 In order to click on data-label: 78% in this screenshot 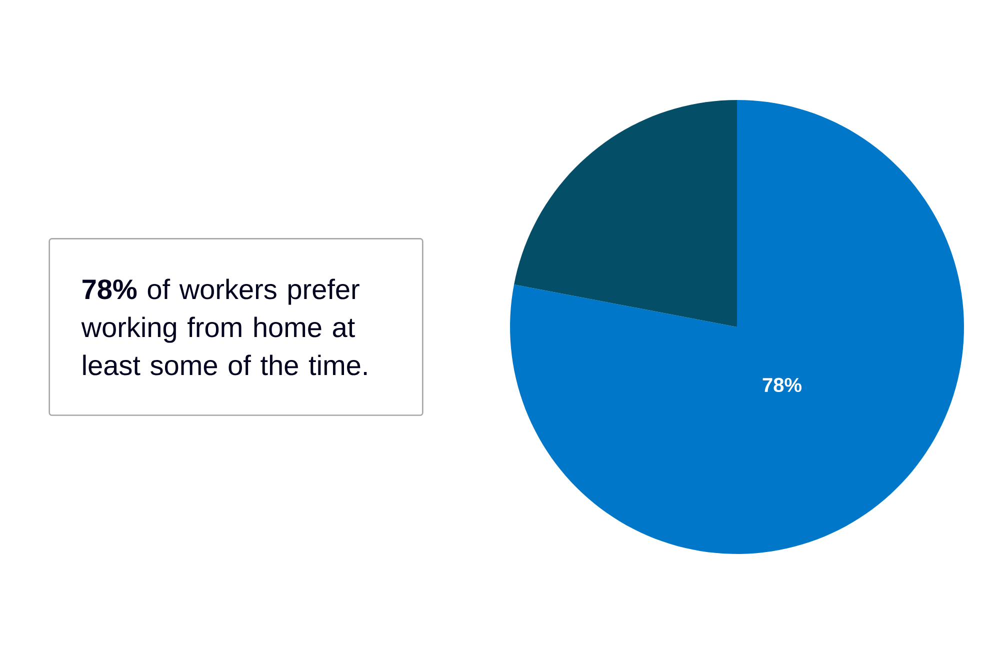, I will do `click(782, 385)`.